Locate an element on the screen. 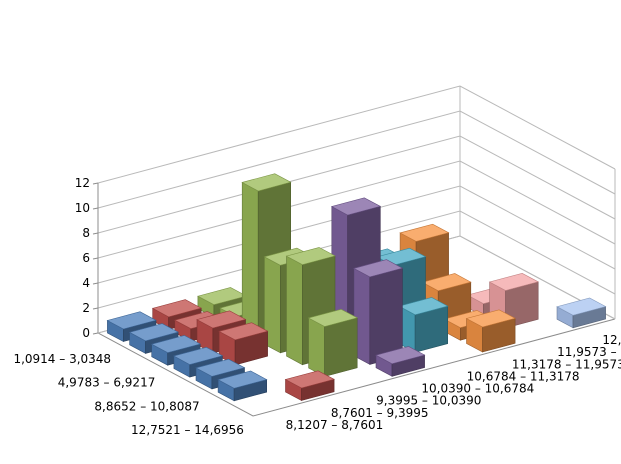 The height and width of the screenshot is (464, 621). z-axis-ticks: 0 2 4 6 8 10 12 is located at coordinates (82, 258).